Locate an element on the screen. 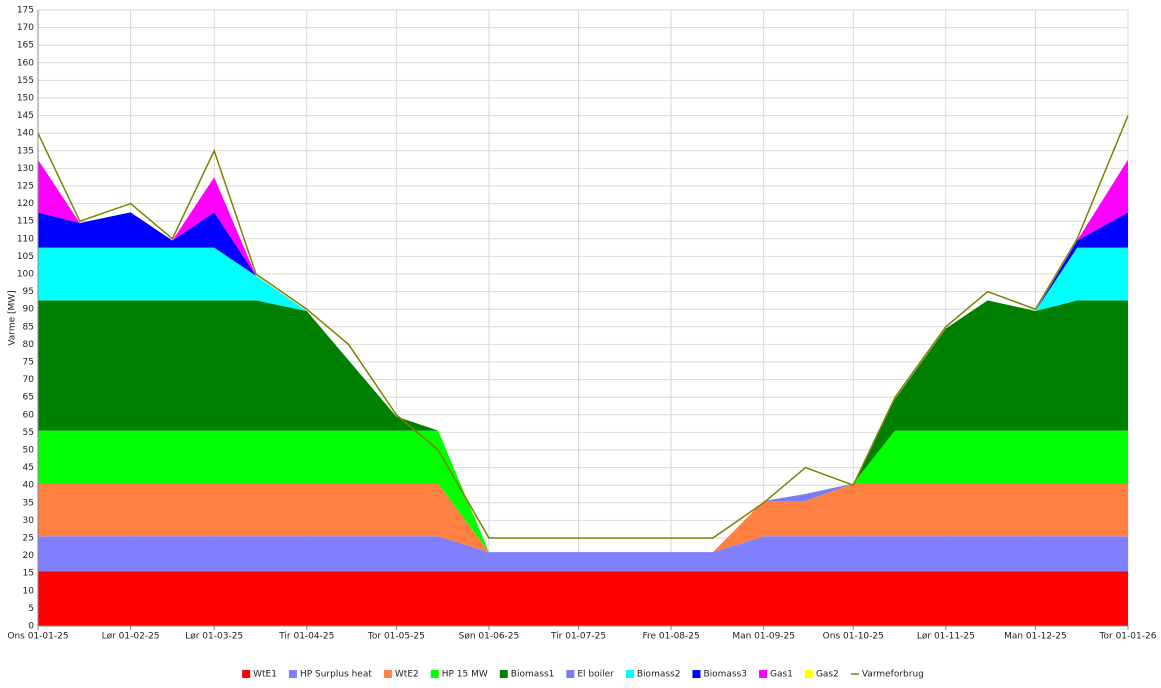 The height and width of the screenshot is (688, 1161). y-tick-label: 40 is located at coordinates (29, 486).